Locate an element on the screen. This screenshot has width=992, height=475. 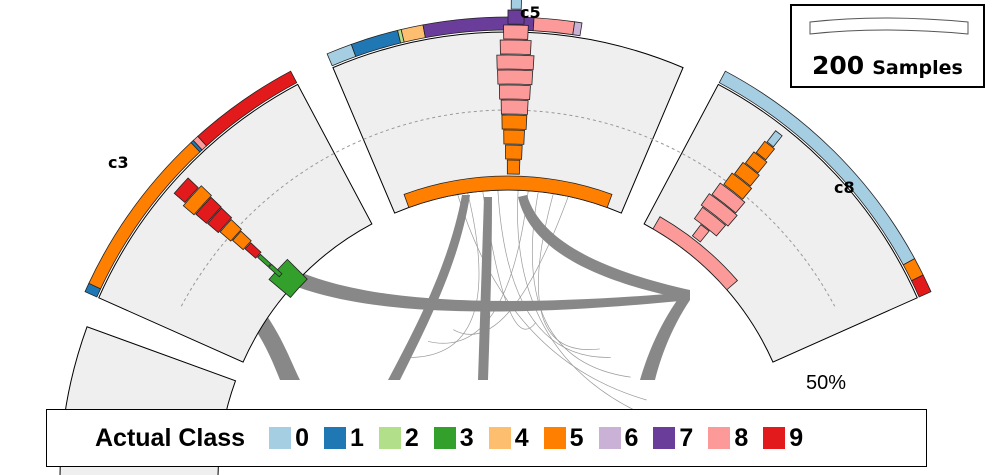
legend-label-9: 9 is located at coordinates (796, 437).